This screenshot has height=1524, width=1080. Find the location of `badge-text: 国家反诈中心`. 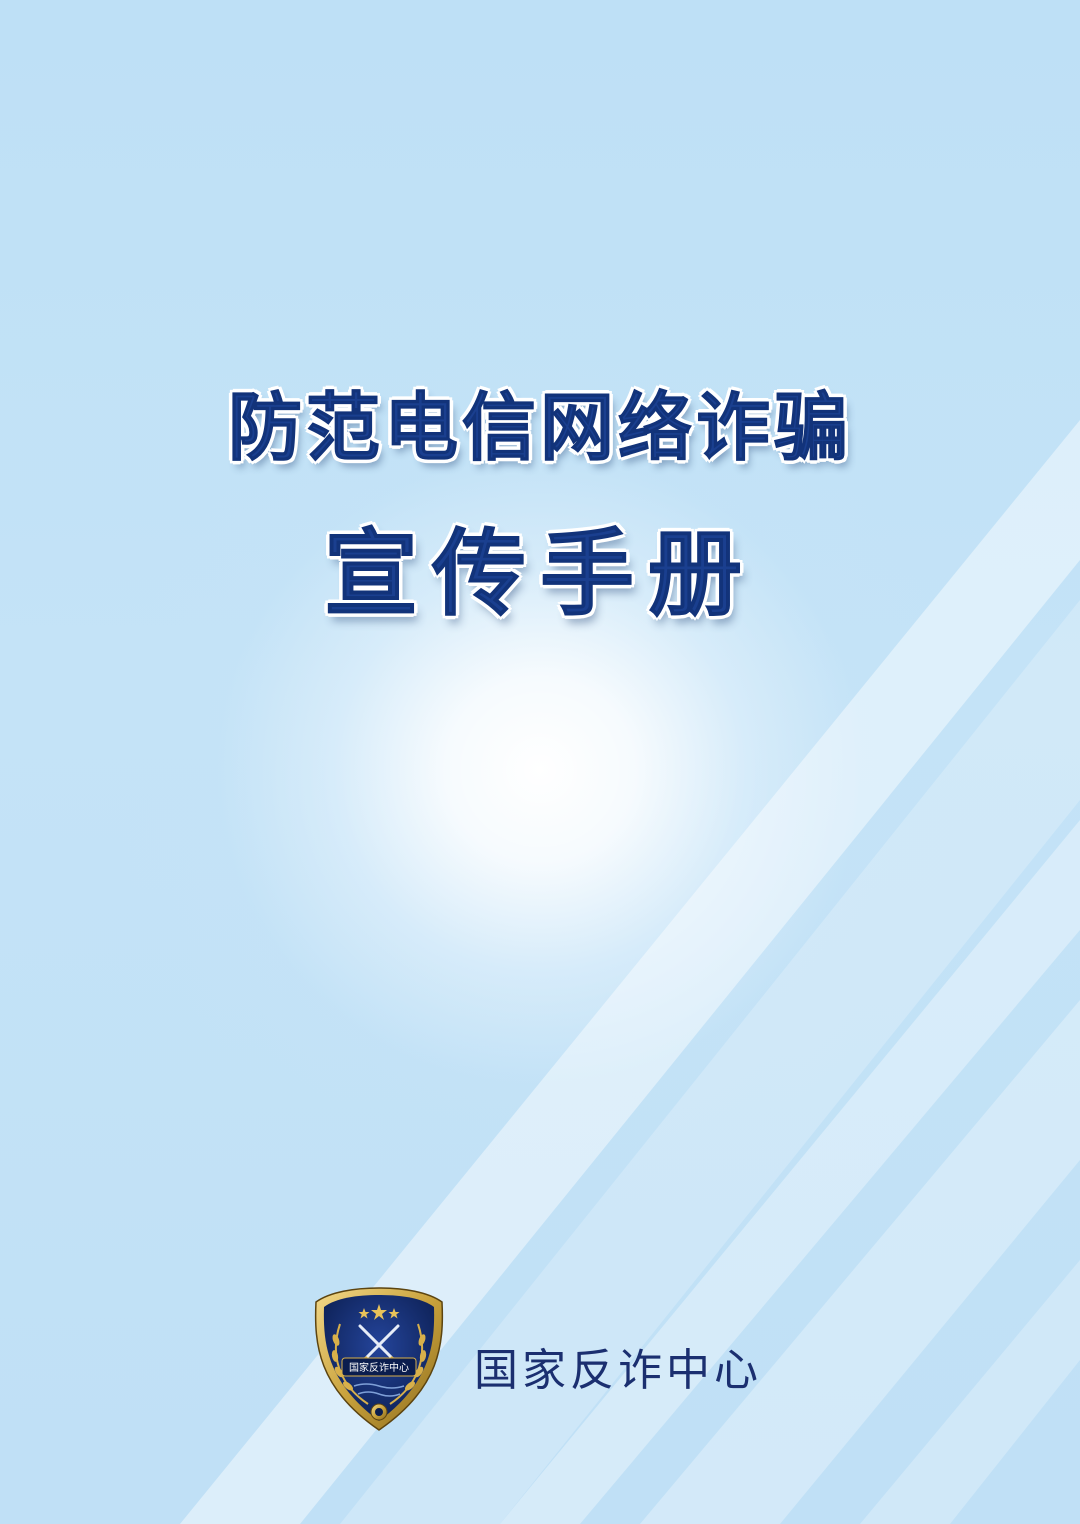

badge-text: 国家反诈中心 is located at coordinates (379, 1367).